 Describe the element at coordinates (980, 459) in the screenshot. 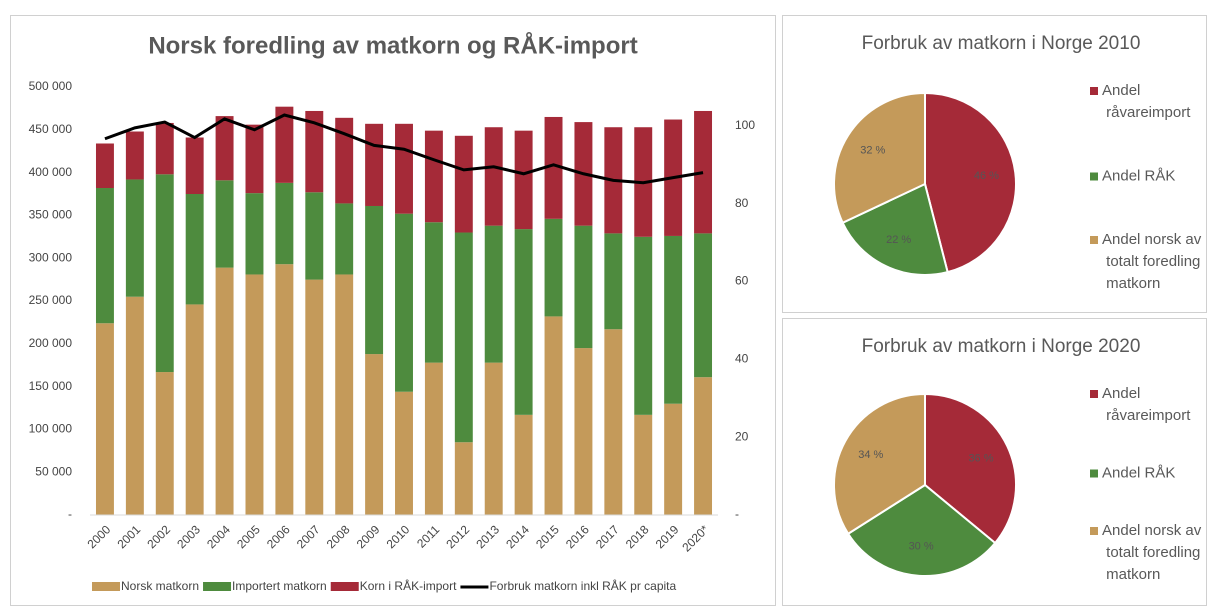

I see `data-label: 36 %` at that location.